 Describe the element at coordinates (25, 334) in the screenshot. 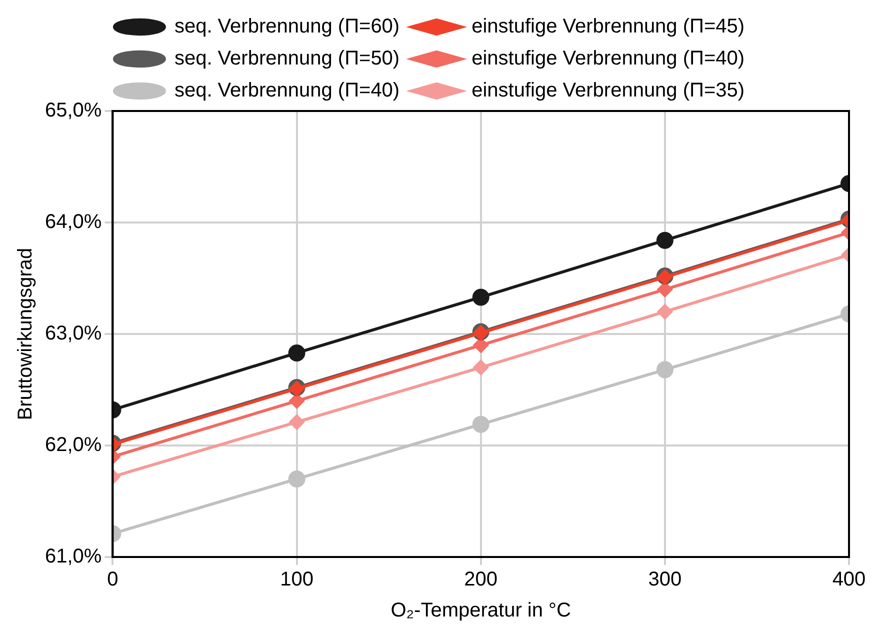

I see `y-axis-title: Bruttowirkungsgrad` at that location.